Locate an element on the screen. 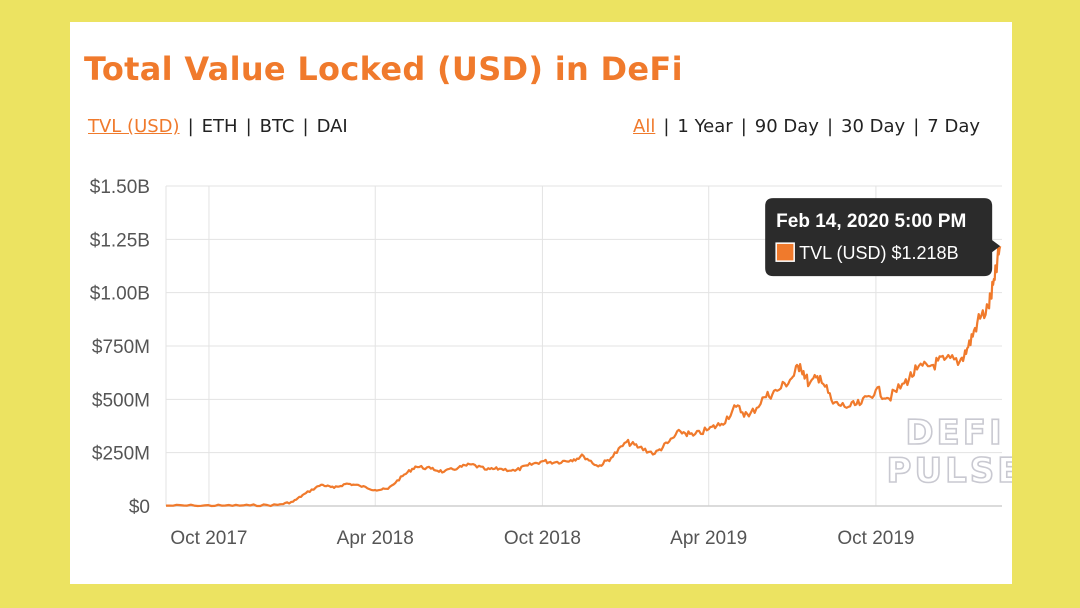  y-tick-label: $500M is located at coordinates (121, 400).